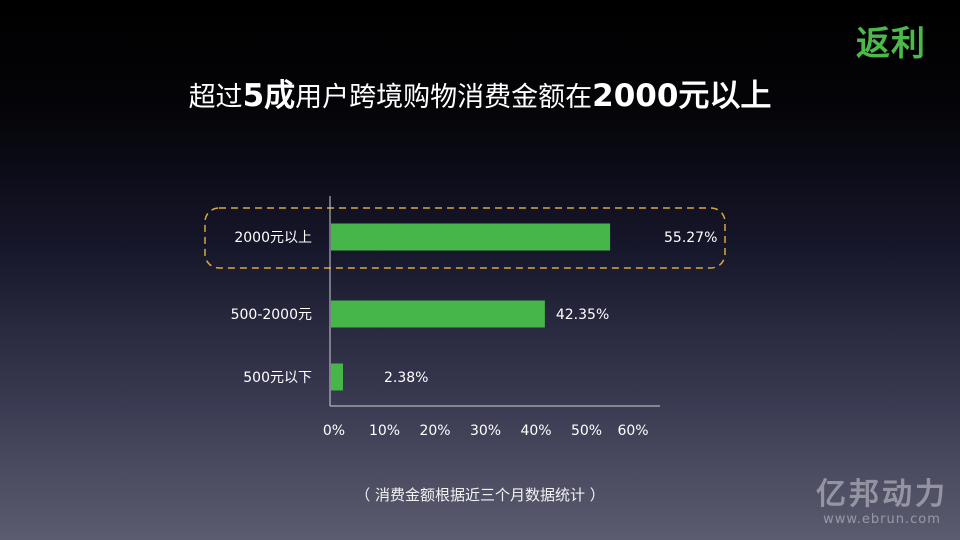 The image size is (960, 540). What do you see at coordinates (891, 44) in the screenshot?
I see `brand-logo: 返利` at bounding box center [891, 44].